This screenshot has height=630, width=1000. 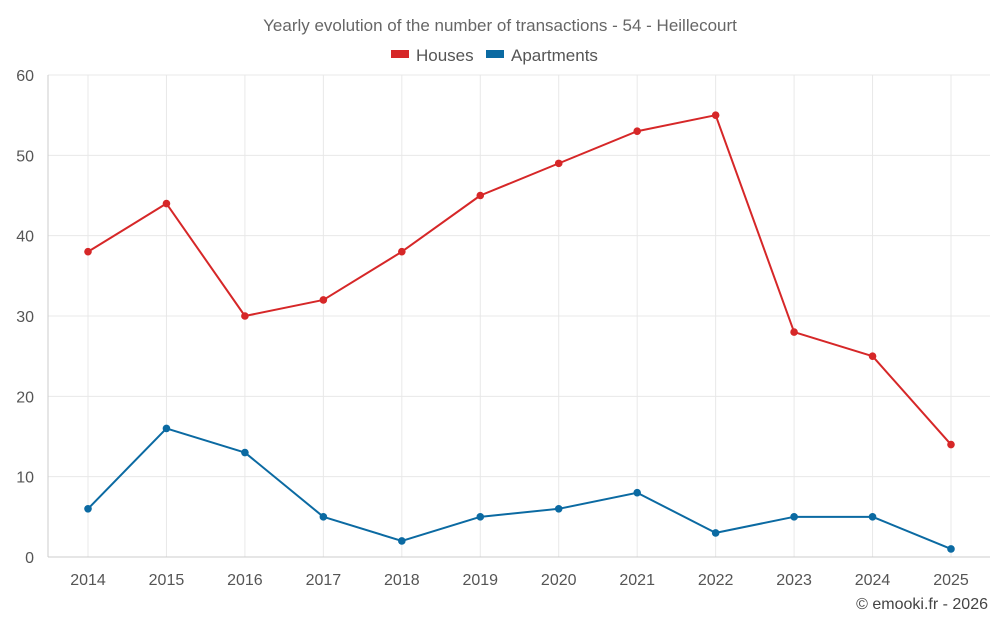 I want to click on x-tick-label: 2023, so click(x=794, y=580).